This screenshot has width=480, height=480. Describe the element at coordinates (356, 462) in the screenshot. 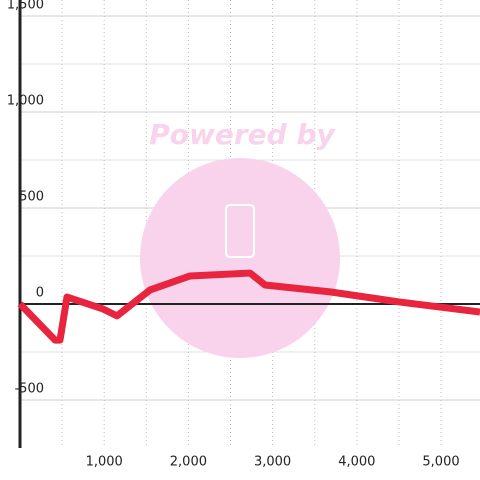

I see `x-tick-label: 4,000` at that location.